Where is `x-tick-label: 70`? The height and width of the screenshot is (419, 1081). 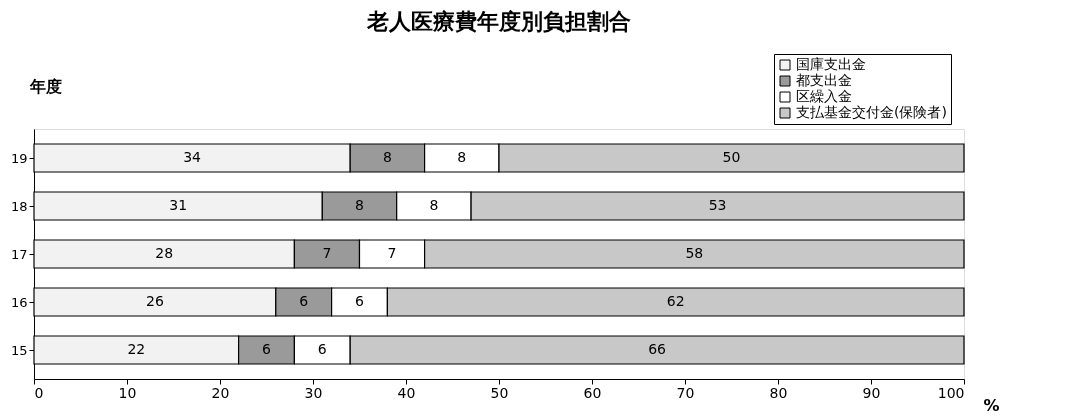 x-tick-label: 70 is located at coordinates (685, 392).